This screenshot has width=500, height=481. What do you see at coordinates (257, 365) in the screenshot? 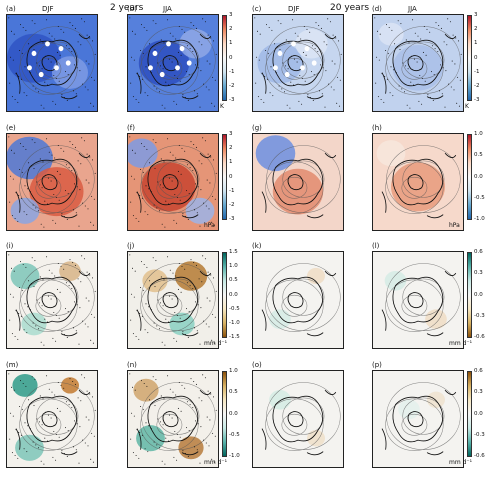
I see `panel-label: (o)` at bounding box center [257, 365].